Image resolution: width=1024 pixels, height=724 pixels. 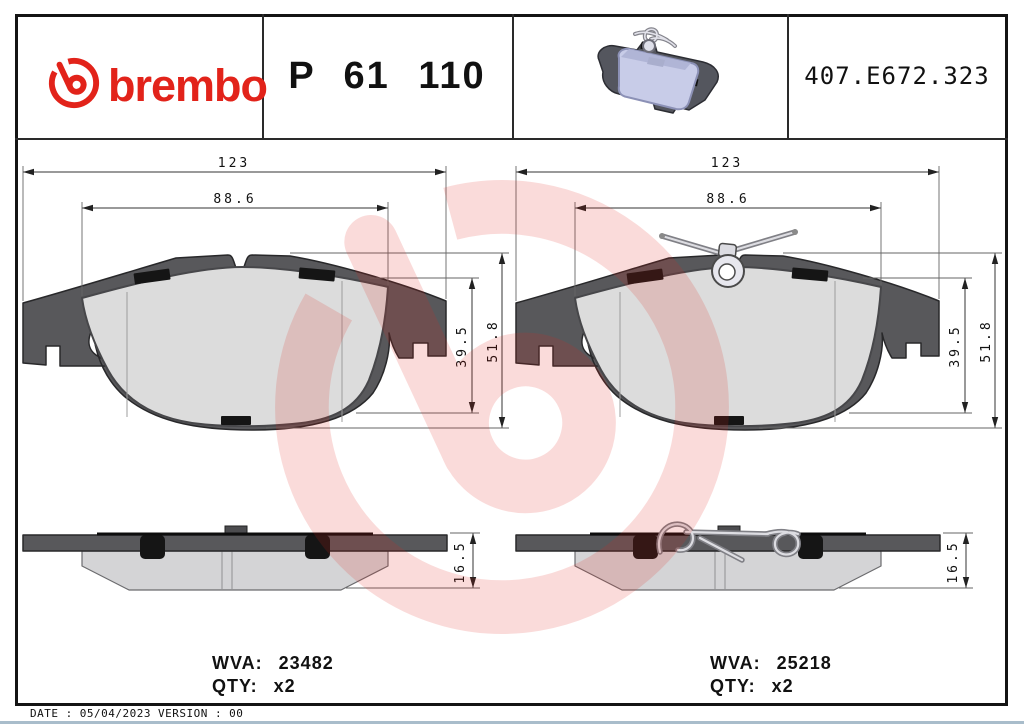 I want to click on wva-value: 25218, so click(x=804, y=663).